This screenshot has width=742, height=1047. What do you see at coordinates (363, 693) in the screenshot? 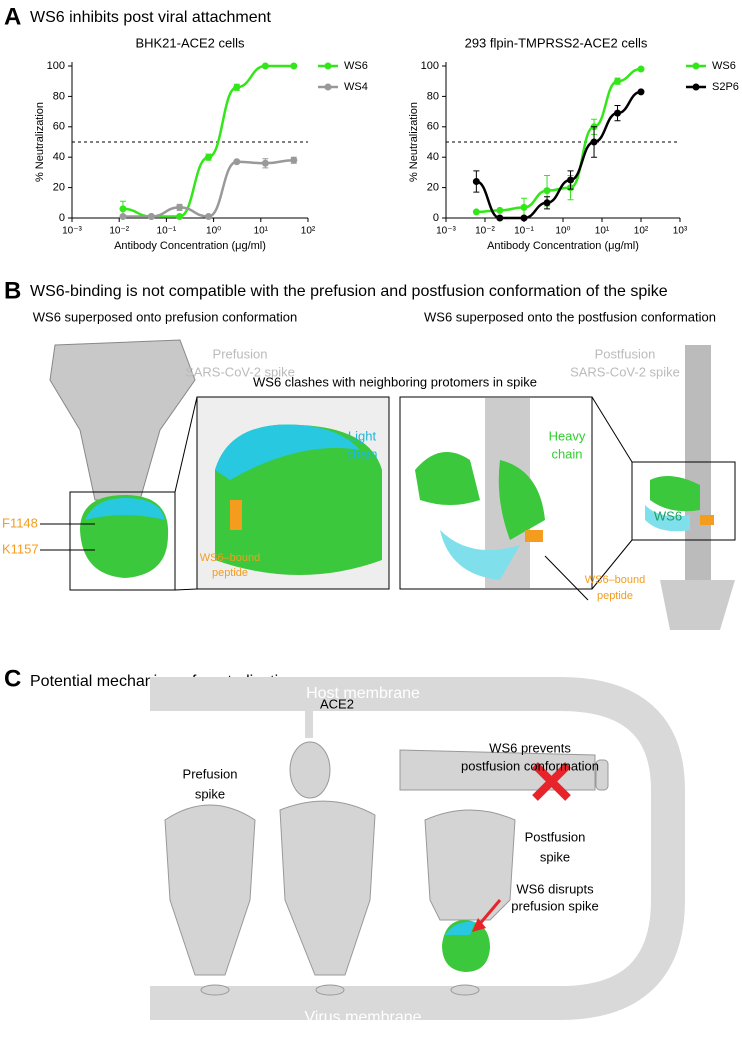
I see `membrane-label: Host membrane` at bounding box center [363, 693].